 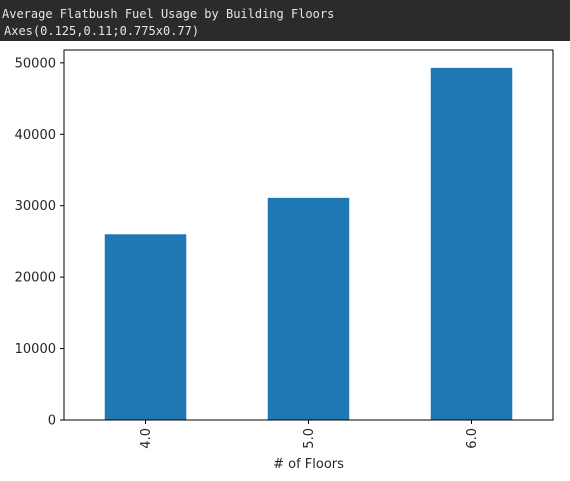 What do you see at coordinates (35, 349) in the screenshot?
I see `y-tick-label: 10000` at bounding box center [35, 349].